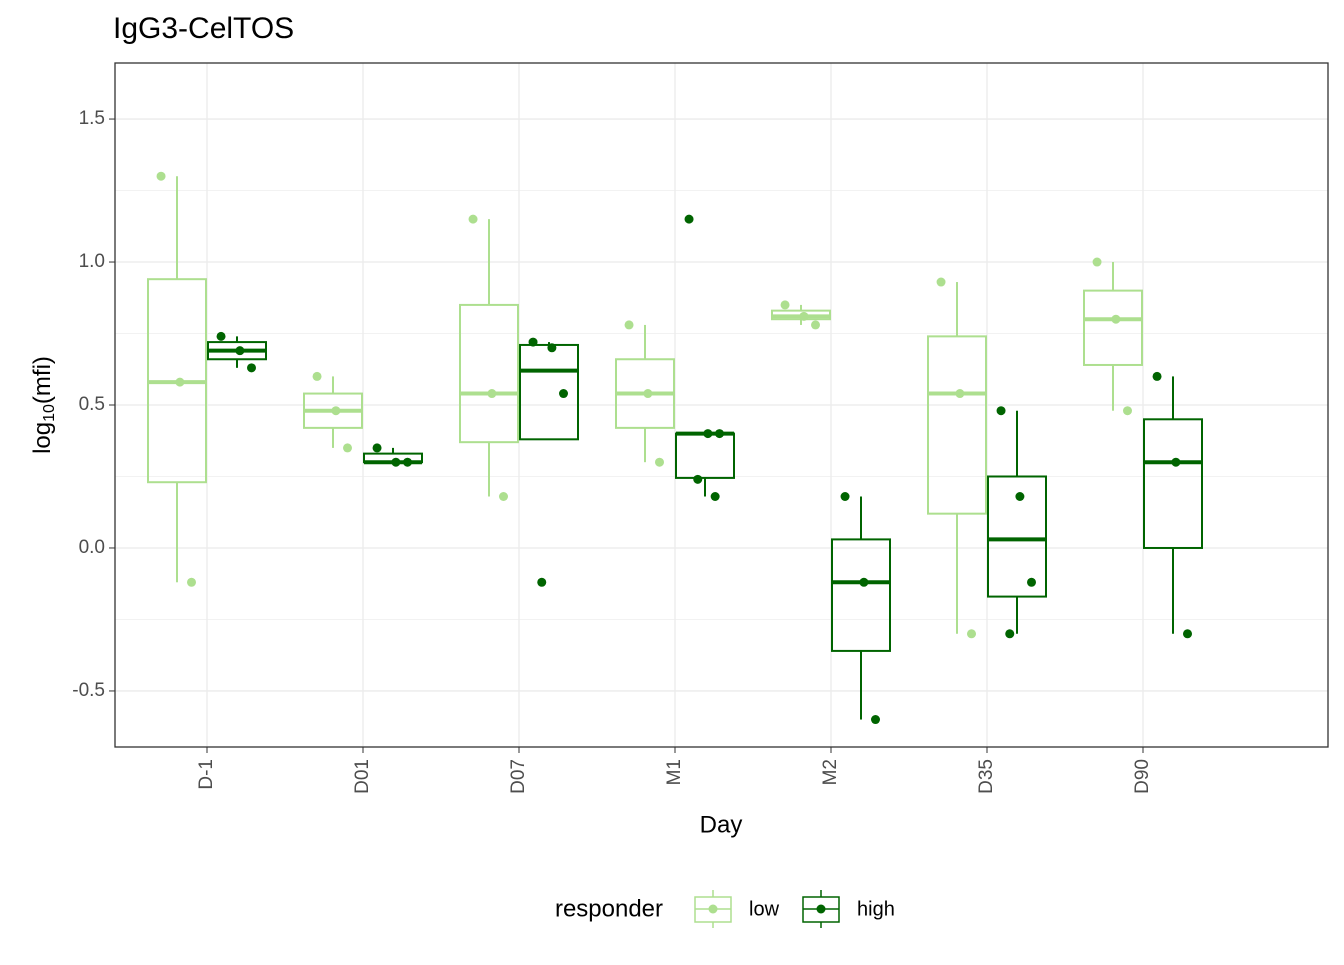 The width and height of the screenshot is (1344, 965). Describe the element at coordinates (88, 690) in the screenshot. I see `y-tick-label: -0.5` at that location.